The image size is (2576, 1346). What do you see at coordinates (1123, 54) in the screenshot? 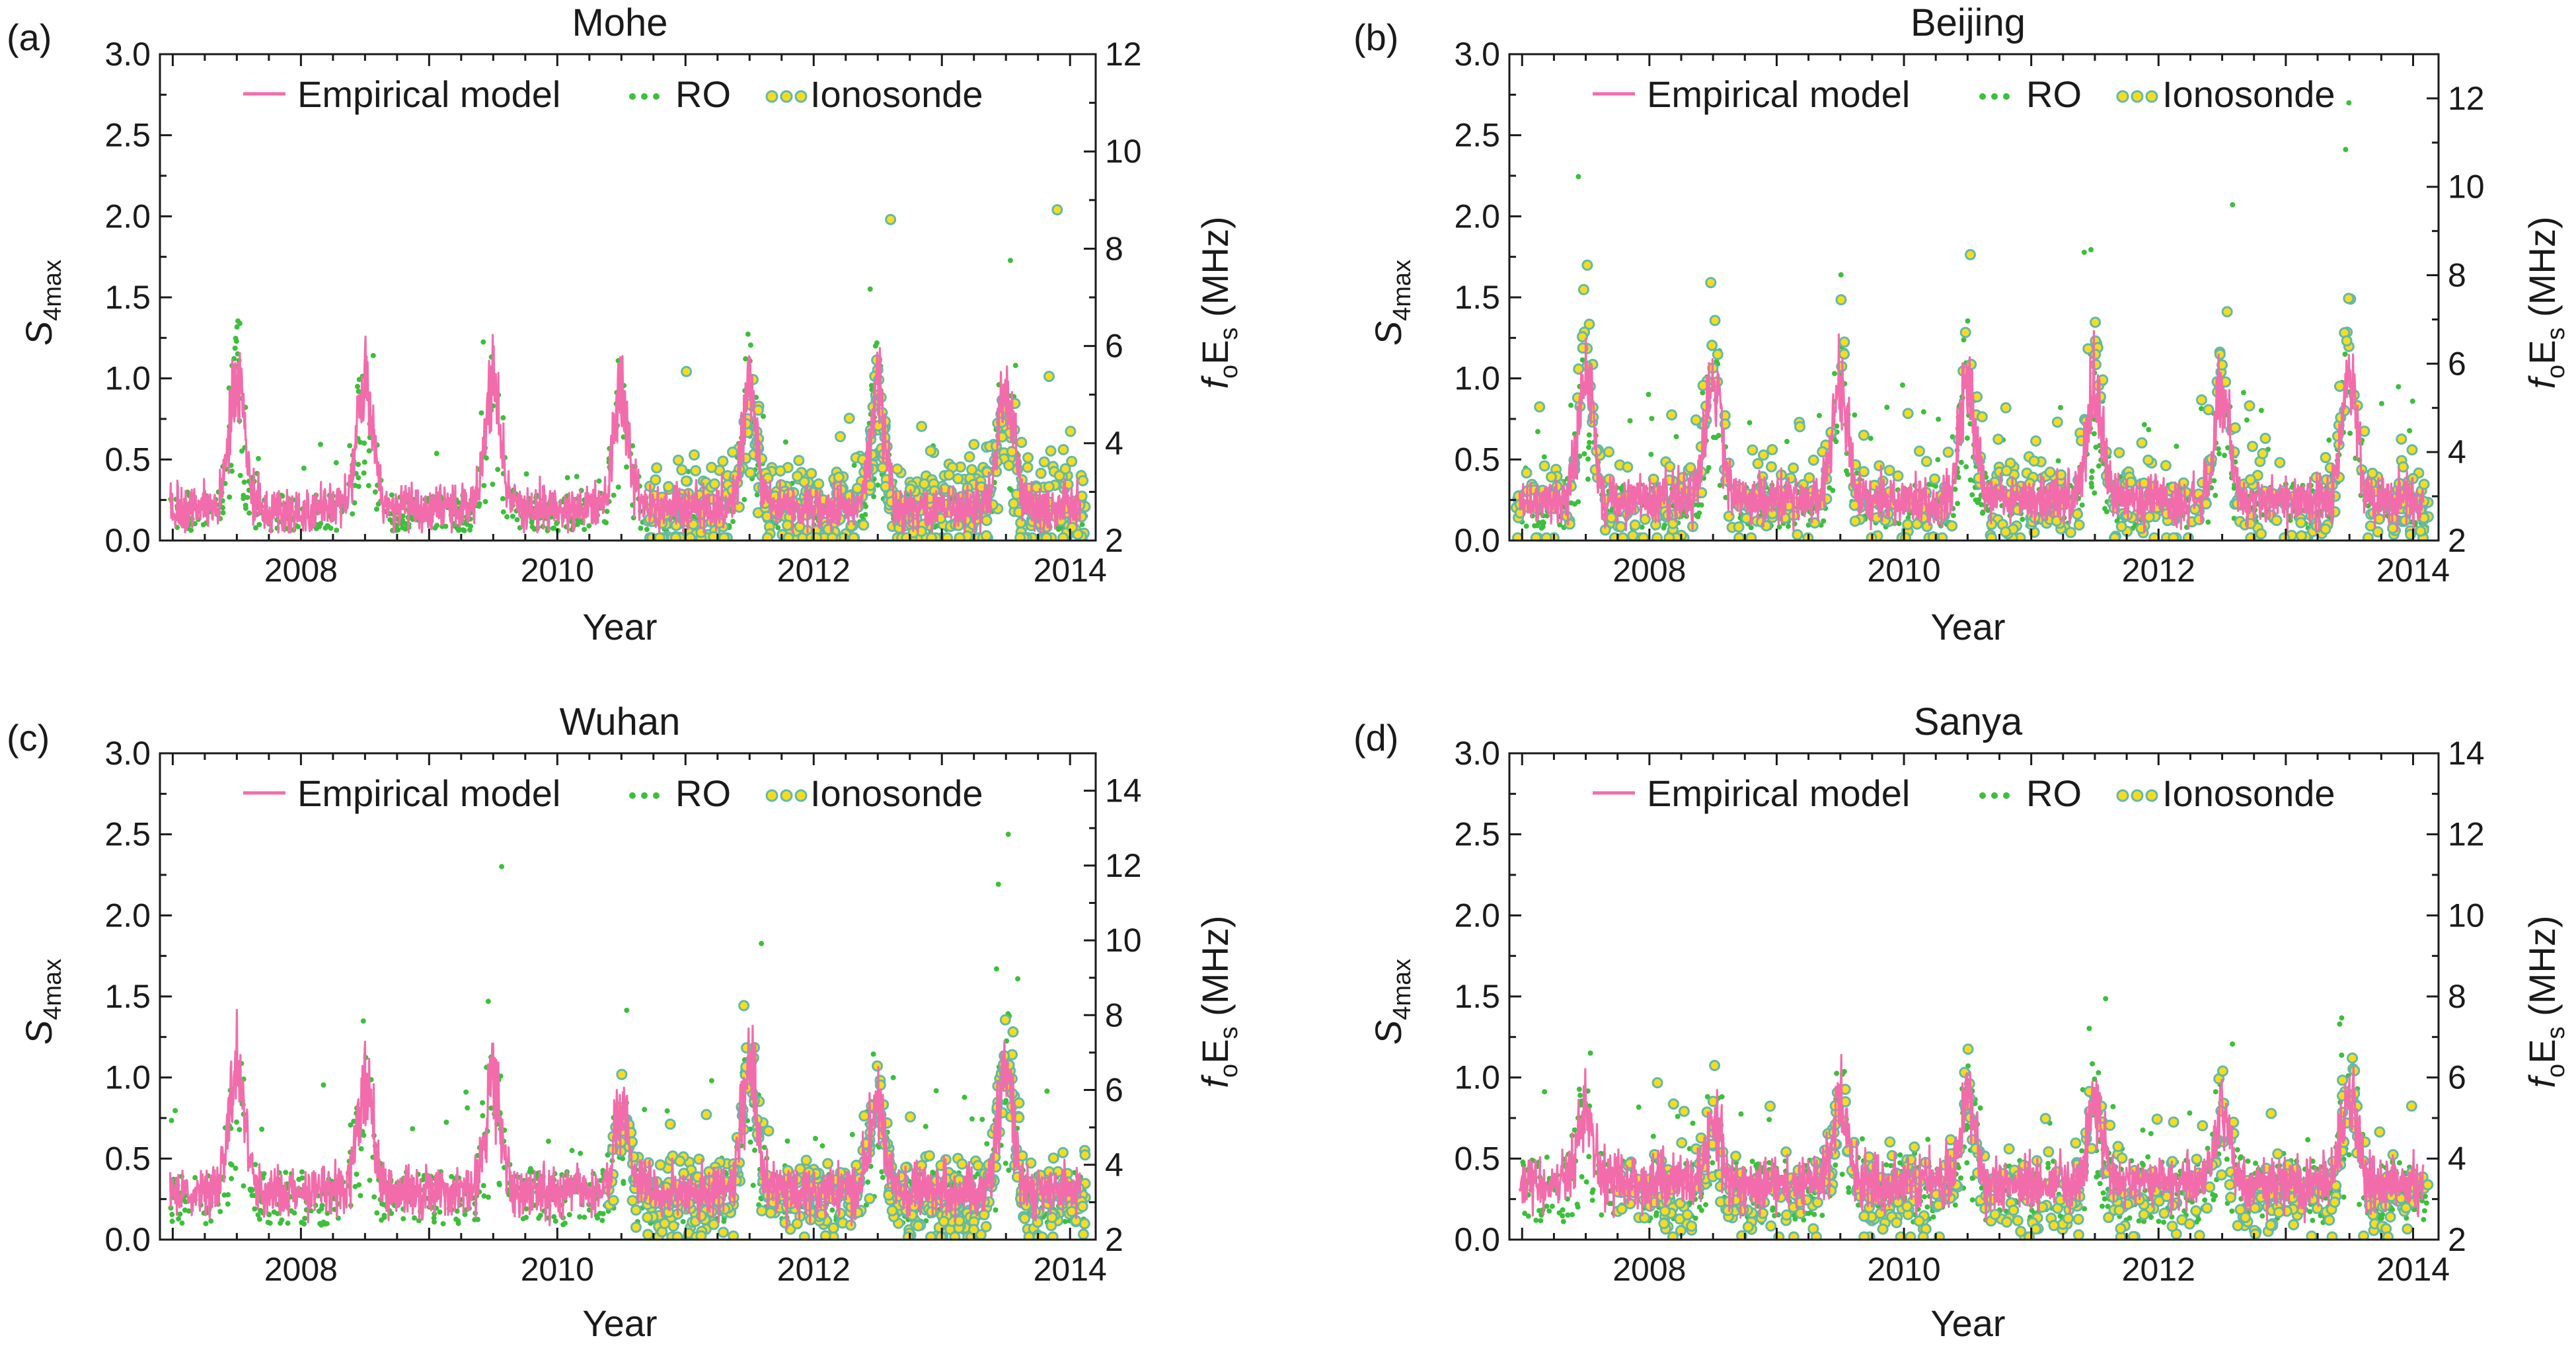
I see `y2-tick-label: 12` at bounding box center [1123, 54].